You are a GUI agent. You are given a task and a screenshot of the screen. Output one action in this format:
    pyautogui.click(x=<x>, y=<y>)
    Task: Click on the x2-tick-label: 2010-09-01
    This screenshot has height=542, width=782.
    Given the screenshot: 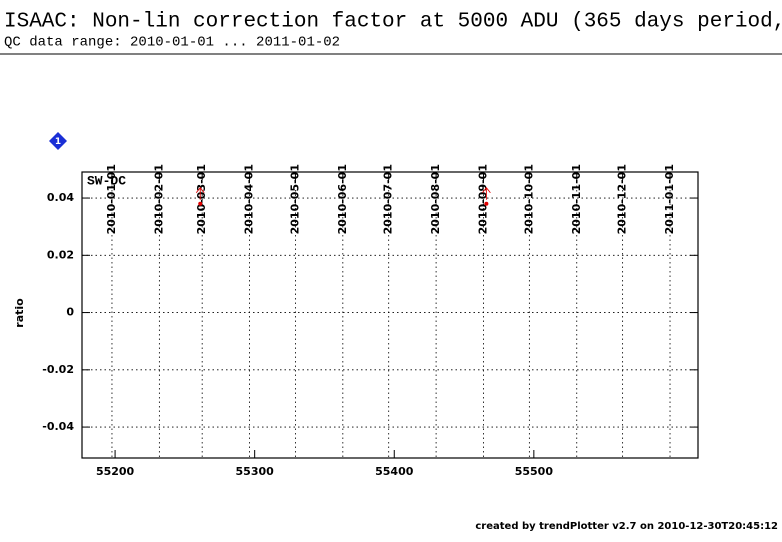 What is the action you would take?
    pyautogui.click(x=482, y=199)
    